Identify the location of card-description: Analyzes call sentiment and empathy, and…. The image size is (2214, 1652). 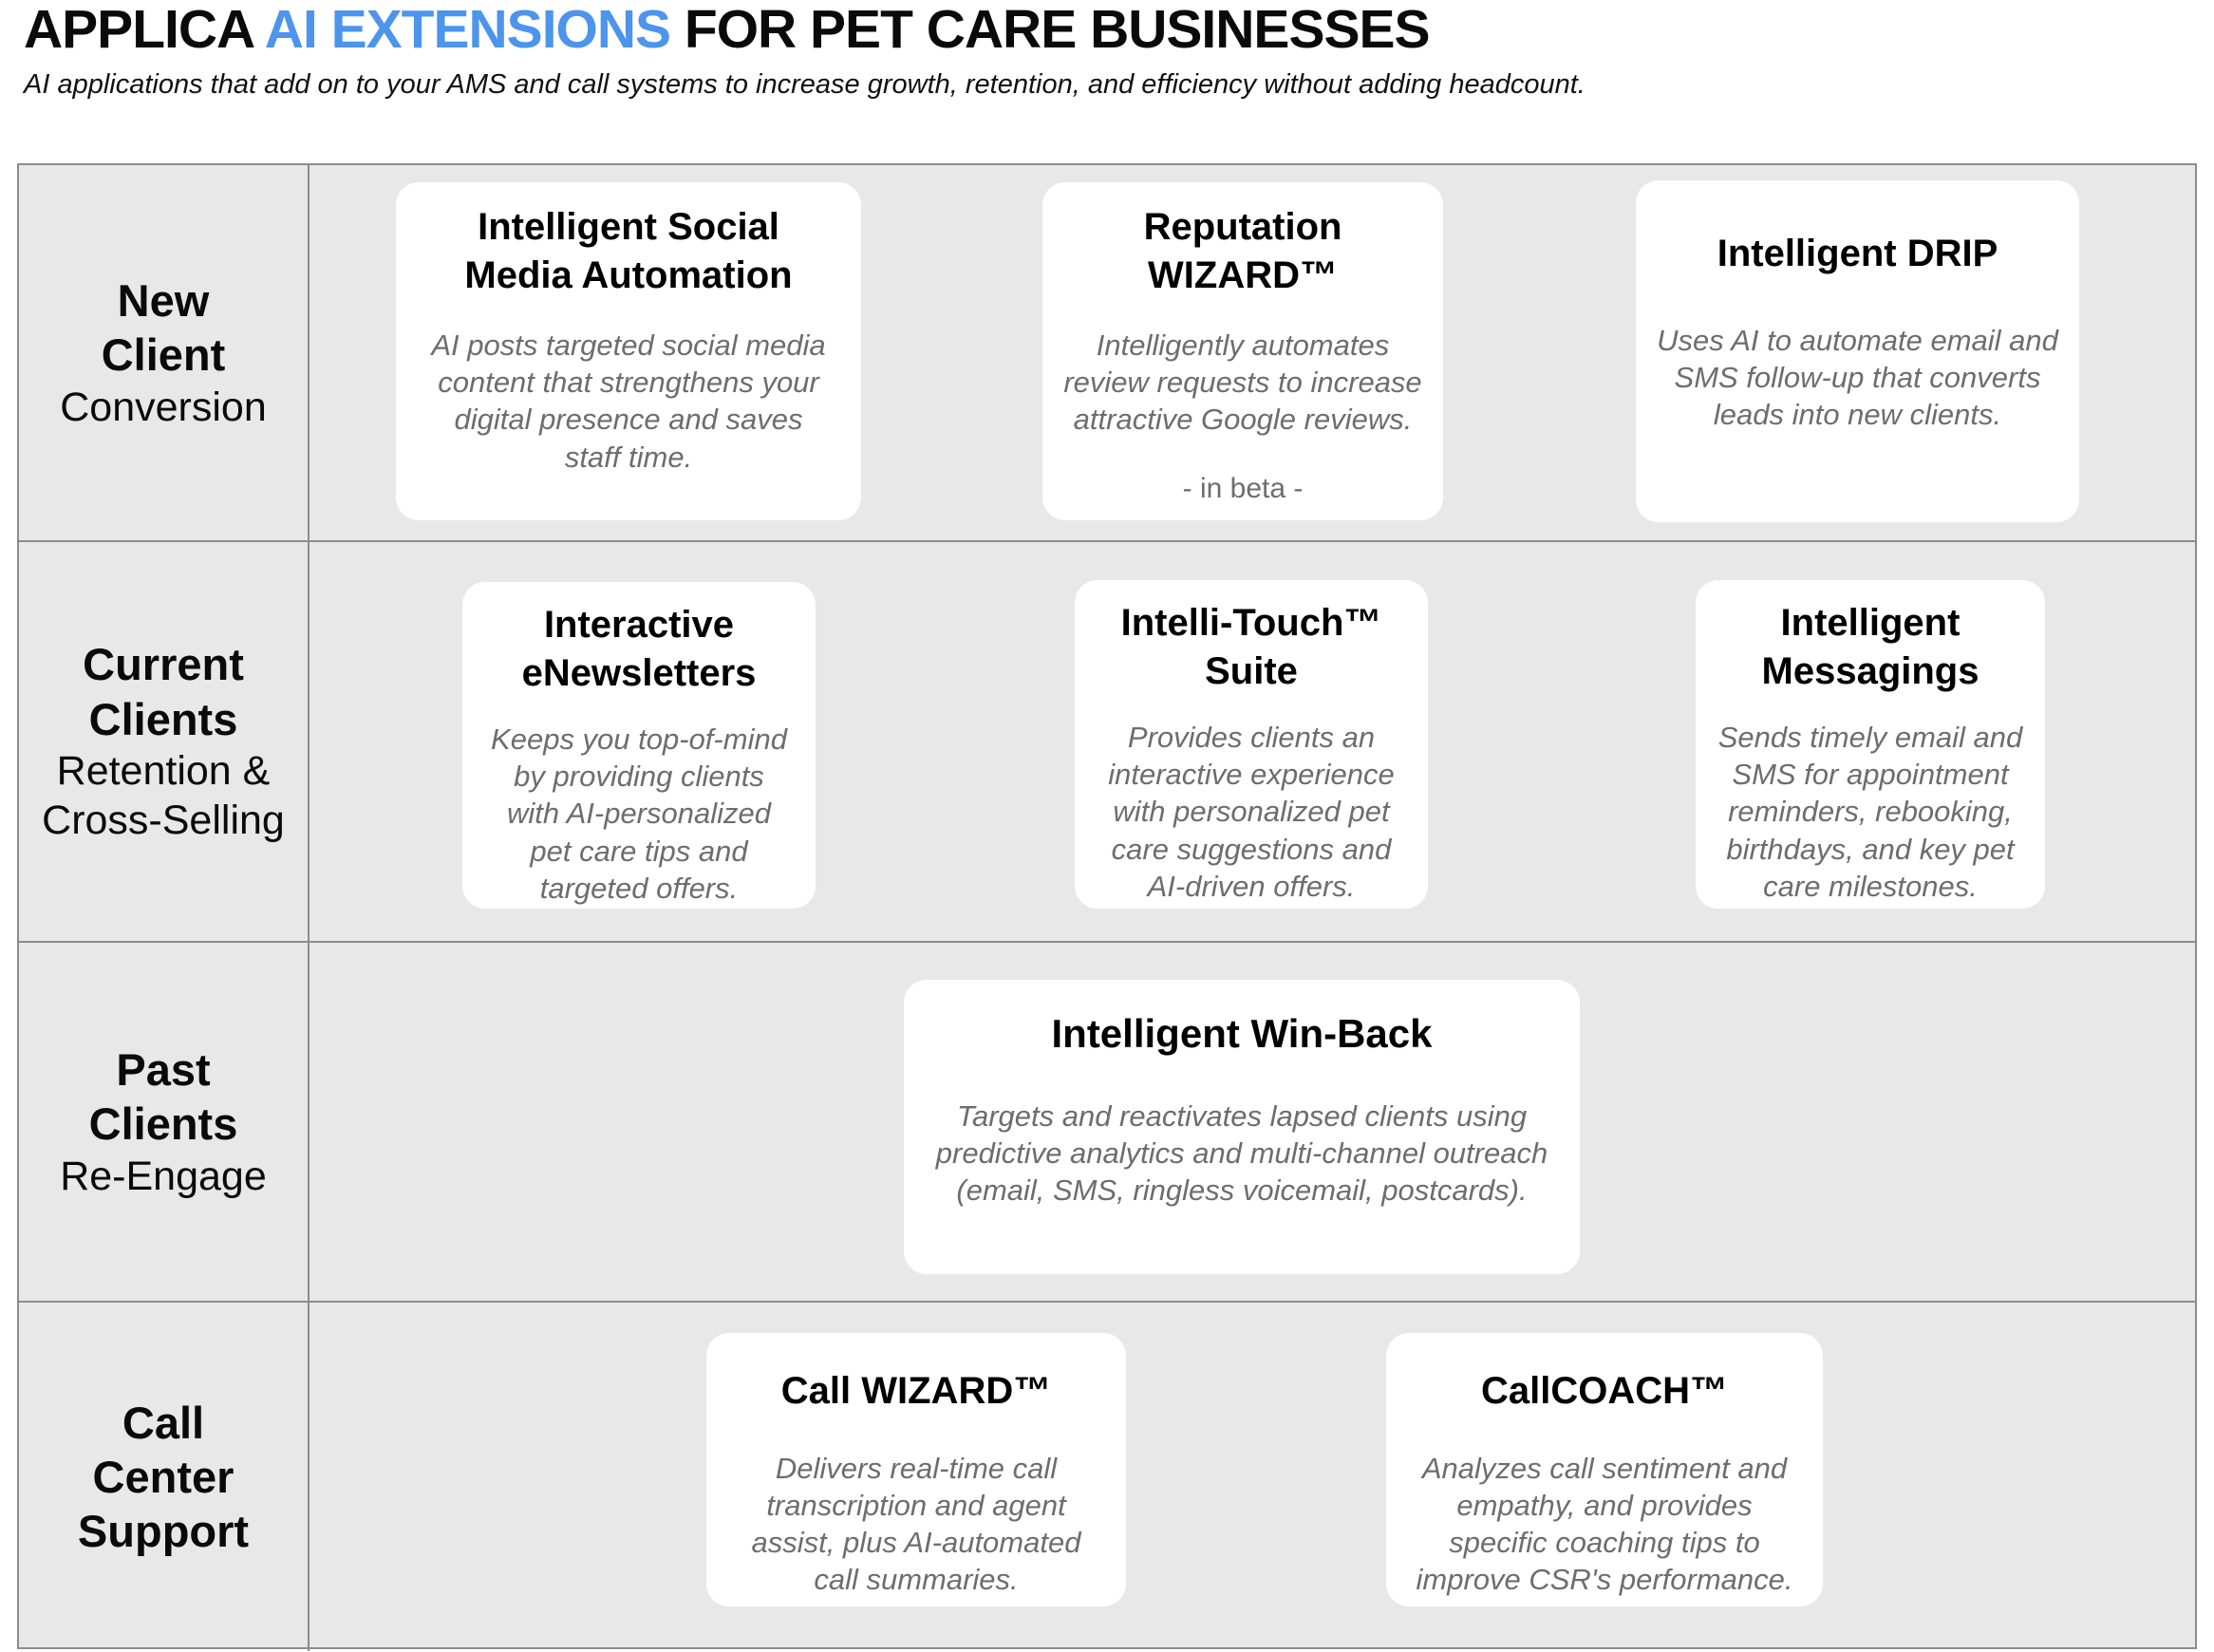
(1604, 1524).